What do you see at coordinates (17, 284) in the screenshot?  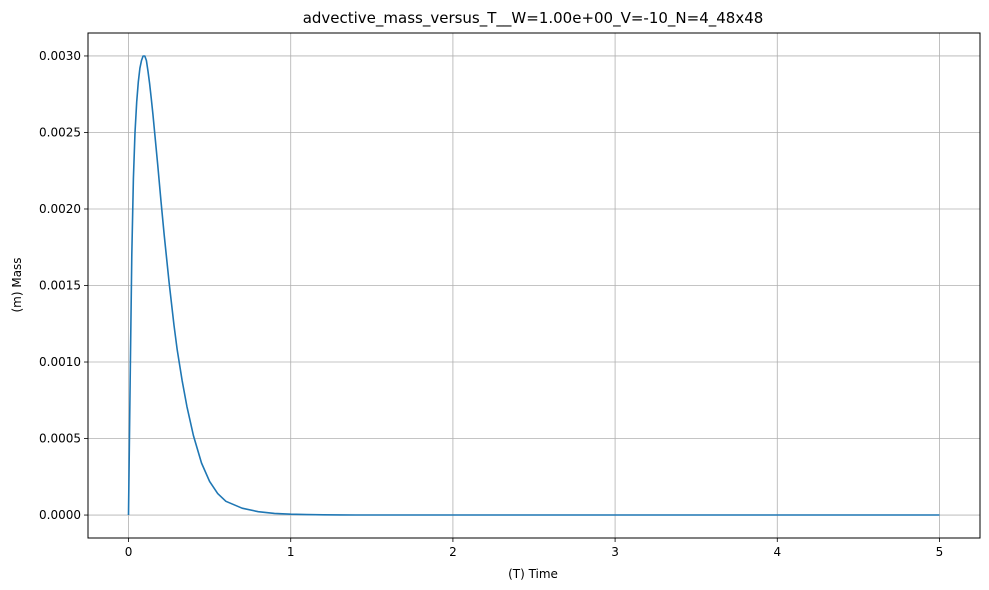 I see `y-axis-label: (m) Mass` at bounding box center [17, 284].